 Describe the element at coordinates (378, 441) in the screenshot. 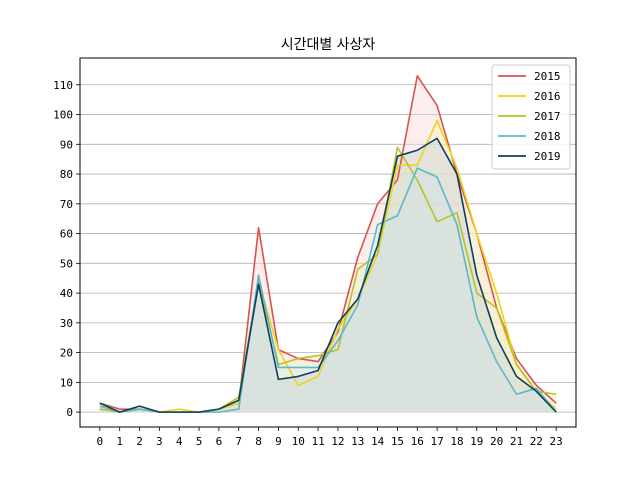

I see `x-tick-label: 14` at that location.